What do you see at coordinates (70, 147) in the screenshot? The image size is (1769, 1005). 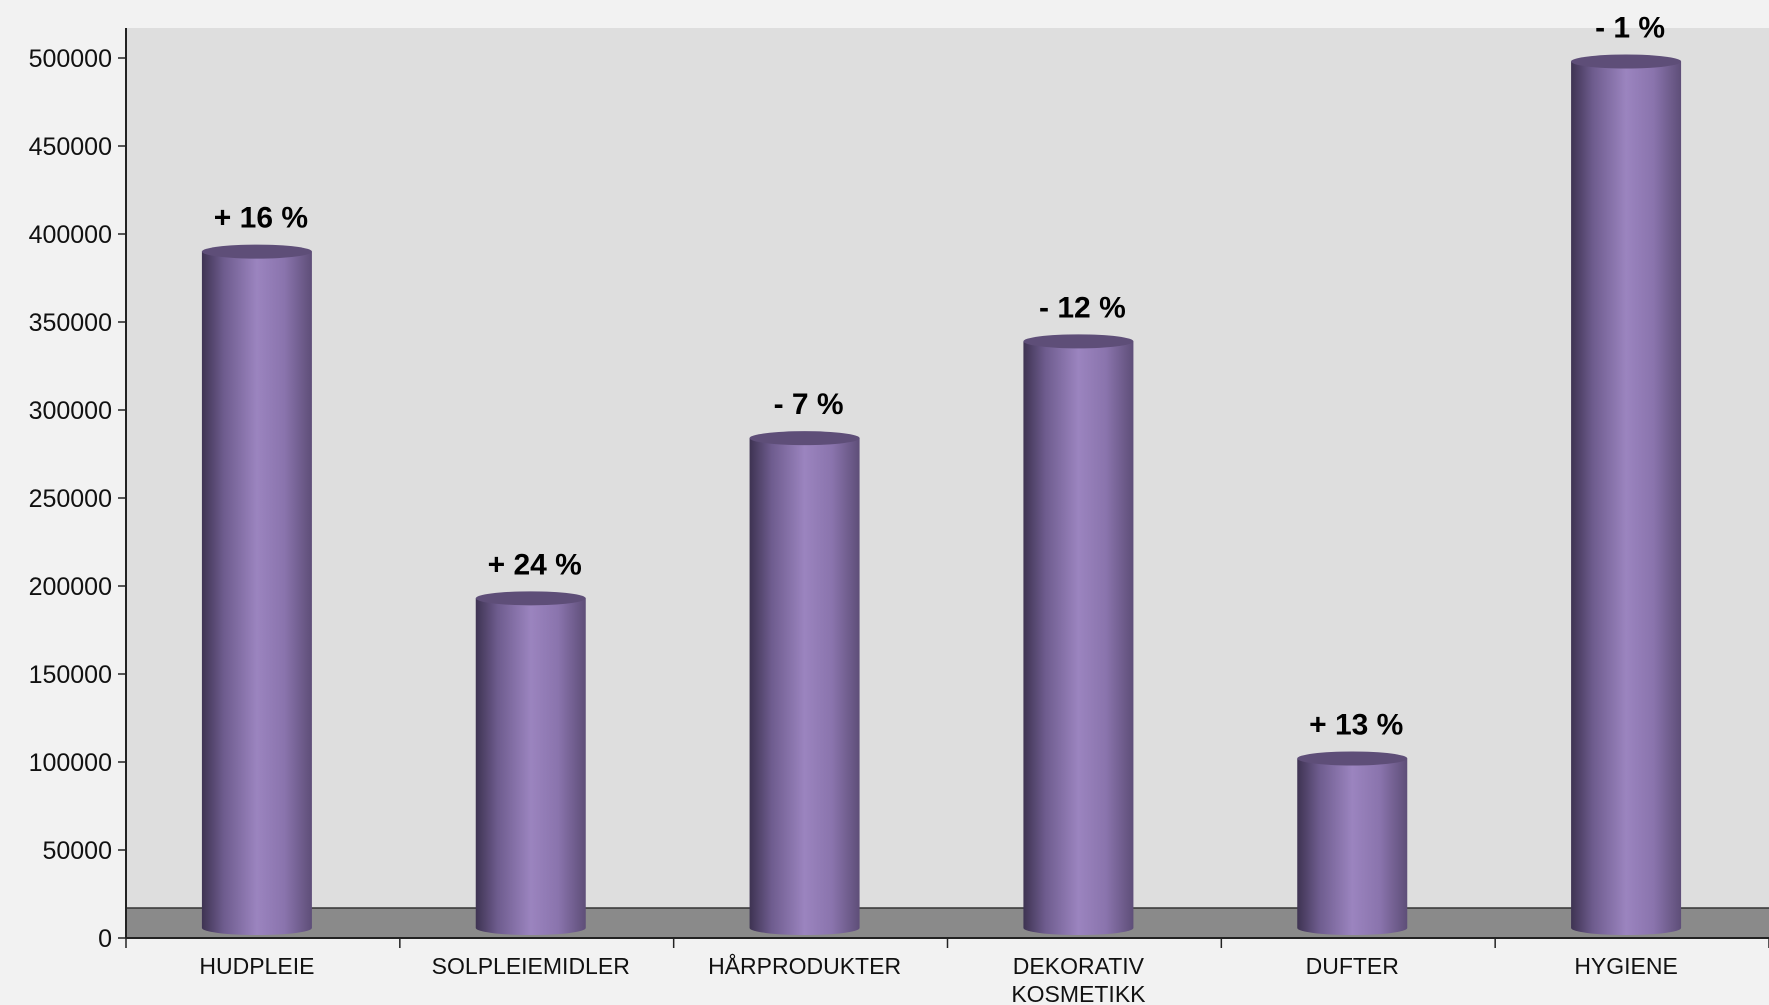 I see `y-tick-label: 450000` at bounding box center [70, 147].